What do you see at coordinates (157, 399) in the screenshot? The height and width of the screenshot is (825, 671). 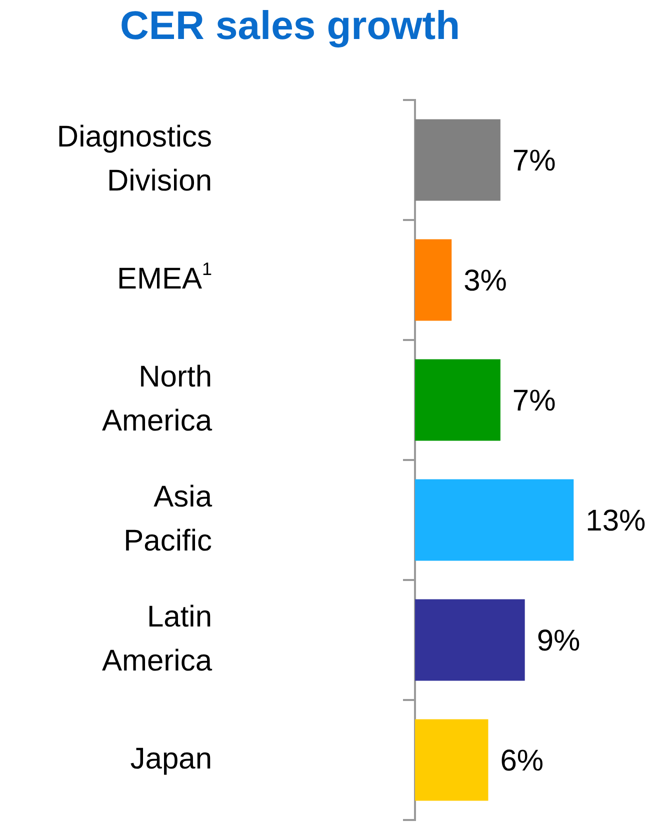 I see `y-tick-label: North America` at bounding box center [157, 399].